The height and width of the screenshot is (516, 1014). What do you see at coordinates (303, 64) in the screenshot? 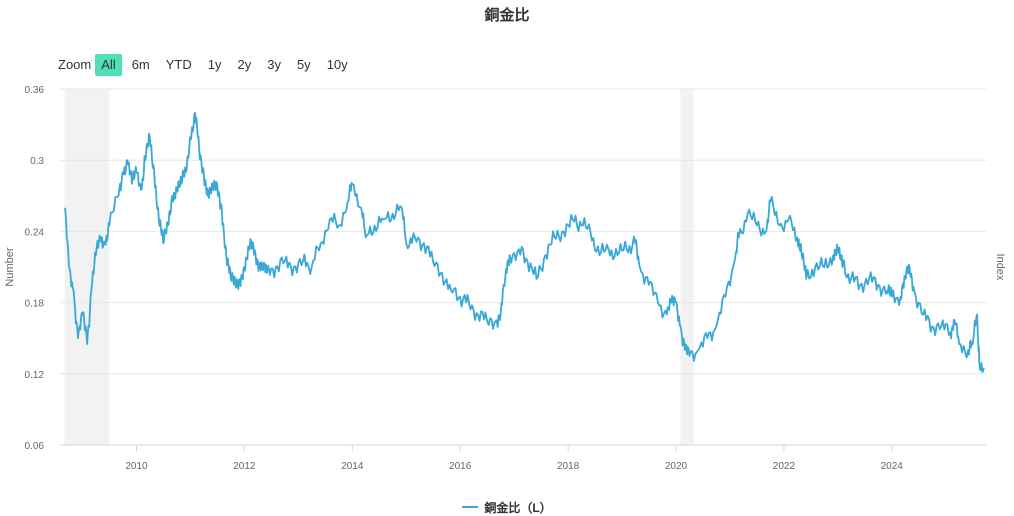
I see `zoom-button-5y: 5y` at bounding box center [303, 64].